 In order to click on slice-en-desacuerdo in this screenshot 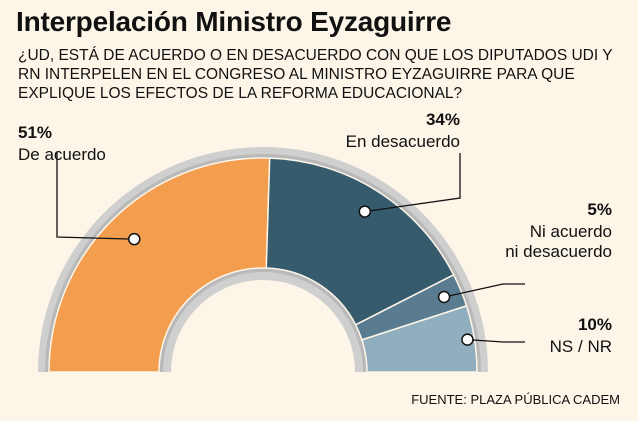, I will do `click(360, 241)`.